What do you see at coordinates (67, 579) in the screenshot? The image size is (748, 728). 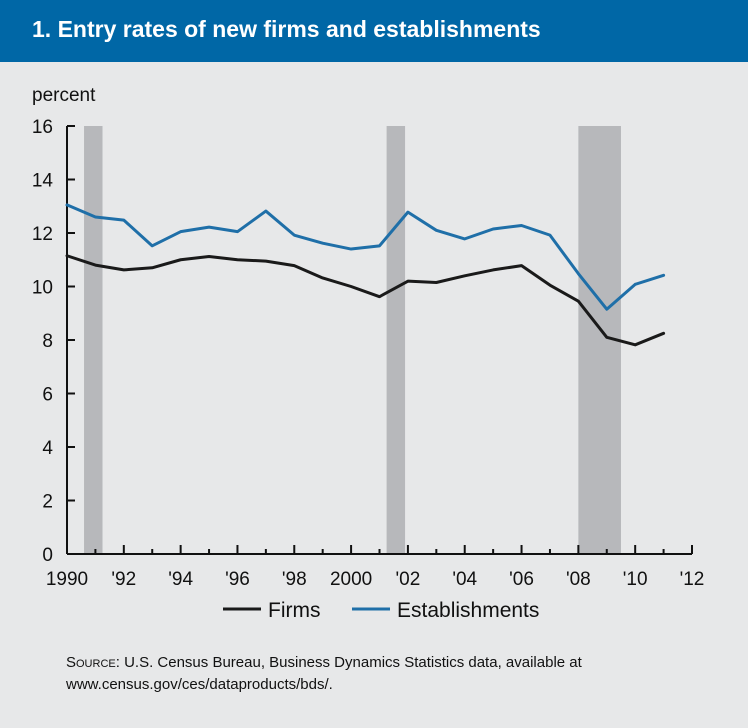 I see `x-tick-label: 1990` at bounding box center [67, 579].